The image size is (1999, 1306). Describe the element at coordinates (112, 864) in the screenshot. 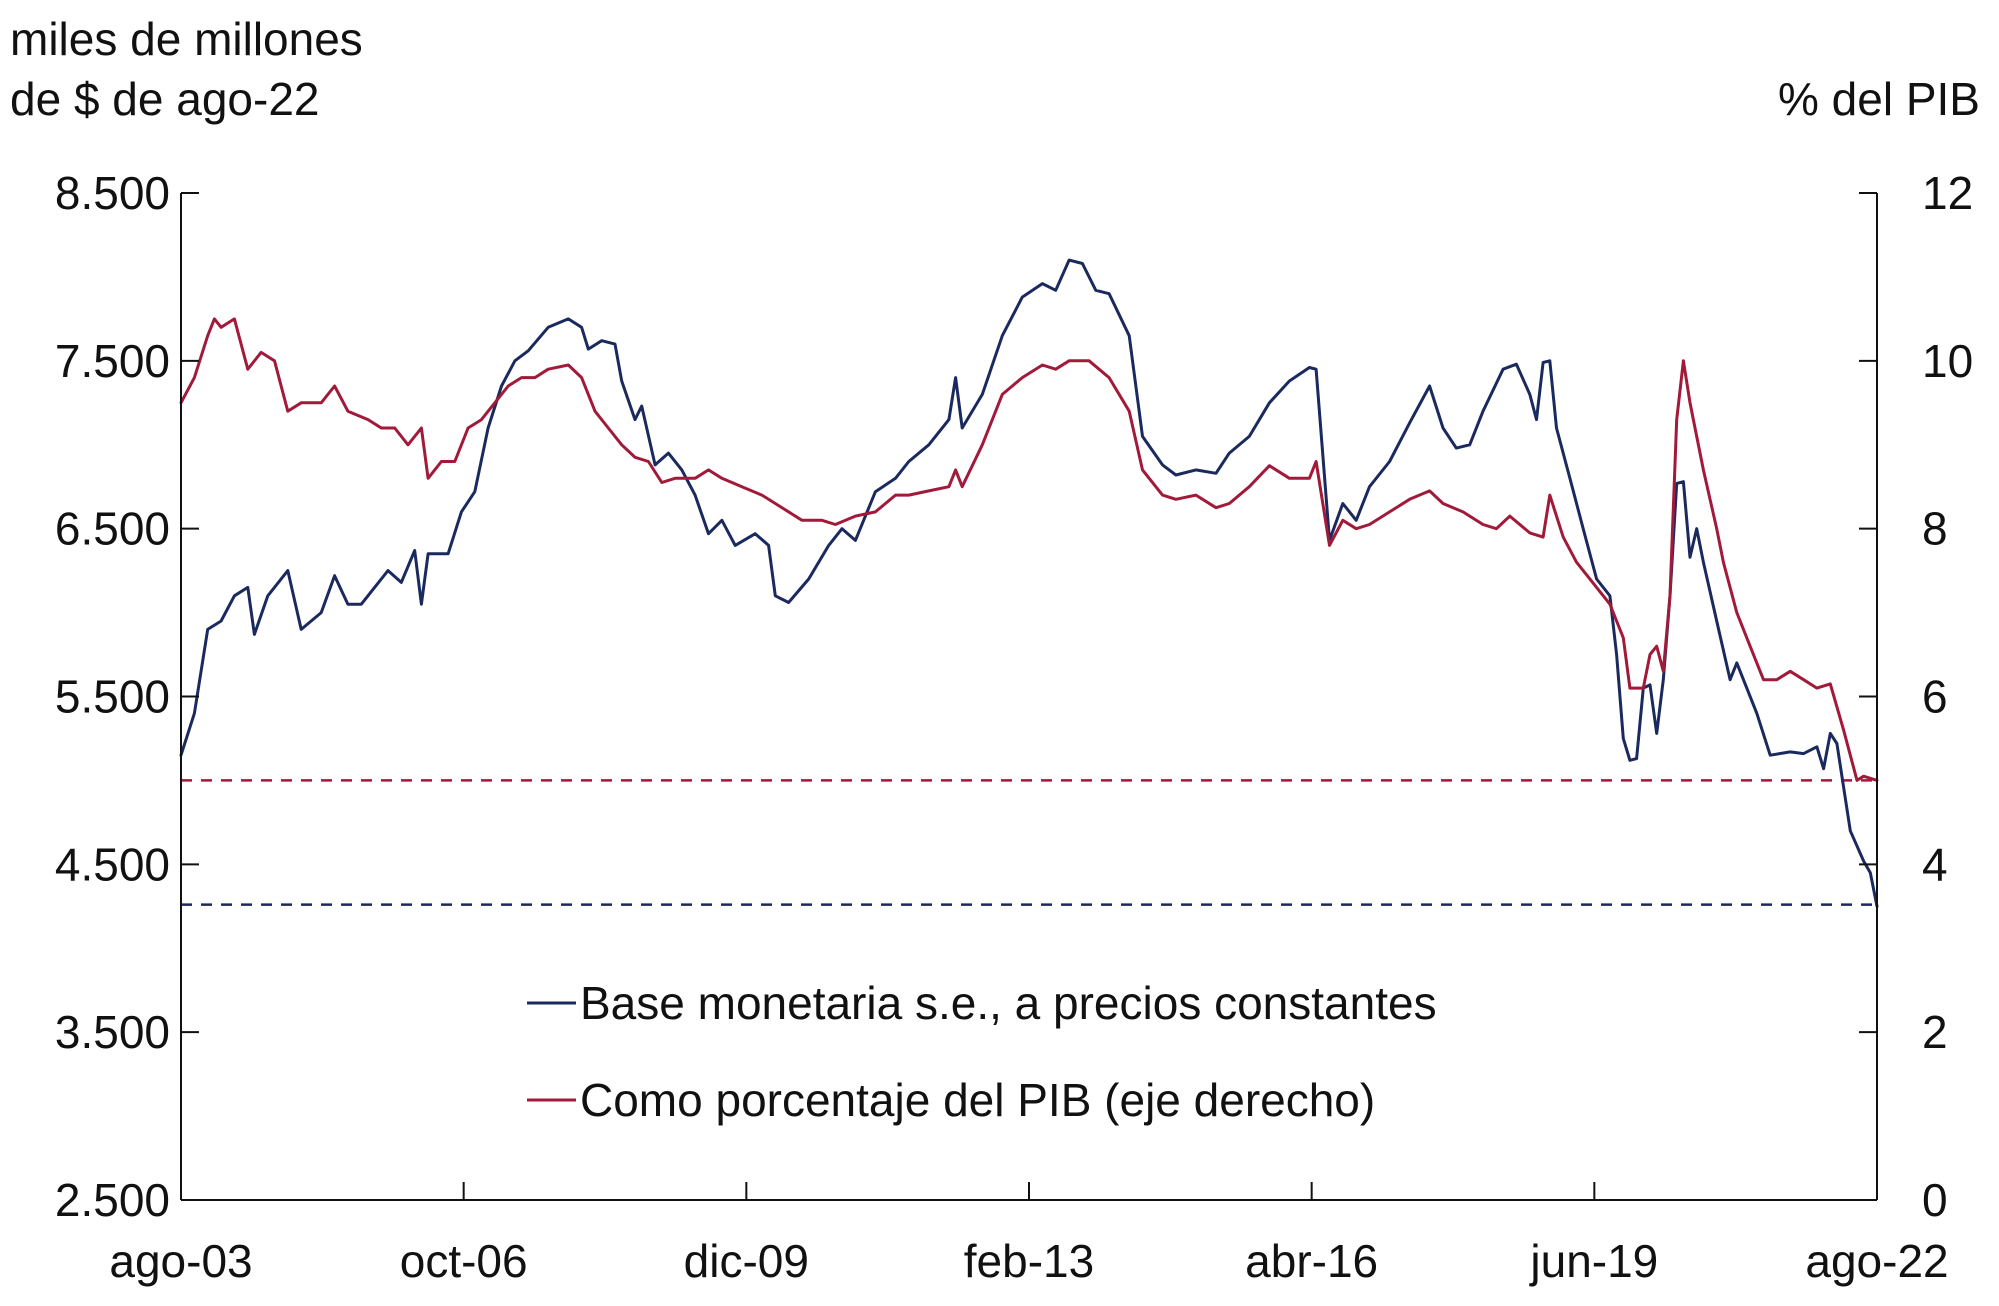

I see `left-tick-label: 4.500` at that location.